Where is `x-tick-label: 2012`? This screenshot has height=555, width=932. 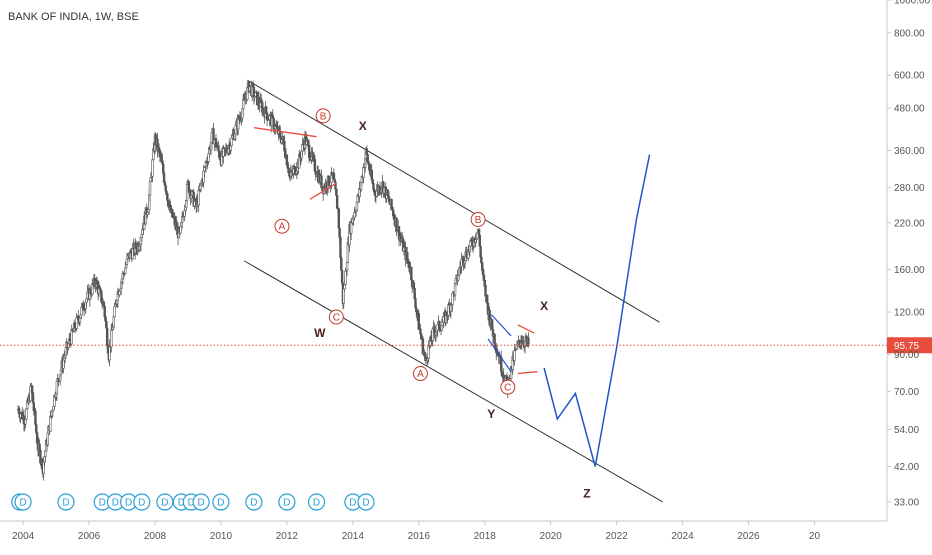
x-tick-label: 2012 is located at coordinates (287, 536).